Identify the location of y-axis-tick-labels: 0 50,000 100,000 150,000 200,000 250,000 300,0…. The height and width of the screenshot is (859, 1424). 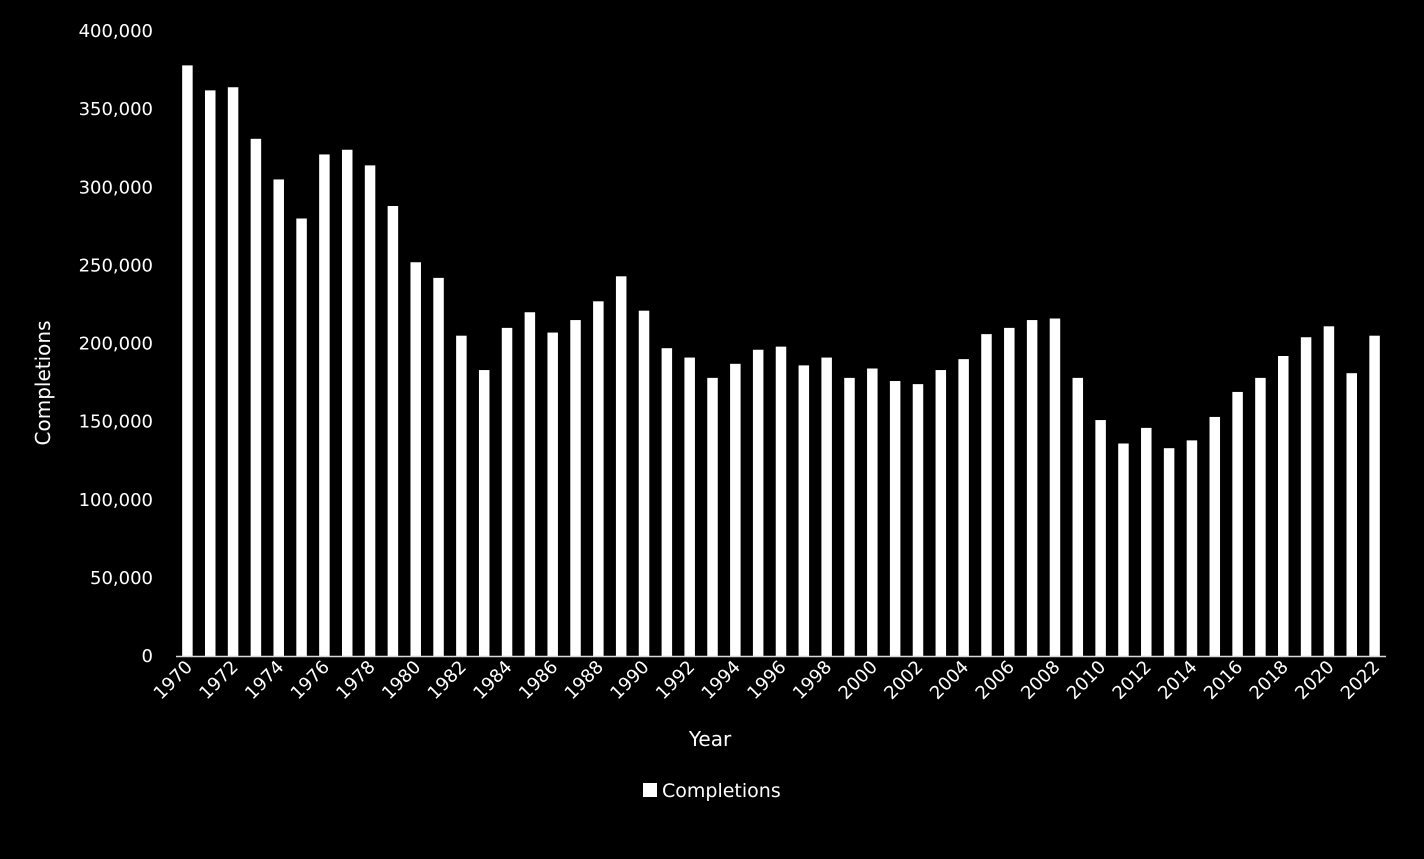
(116, 344).